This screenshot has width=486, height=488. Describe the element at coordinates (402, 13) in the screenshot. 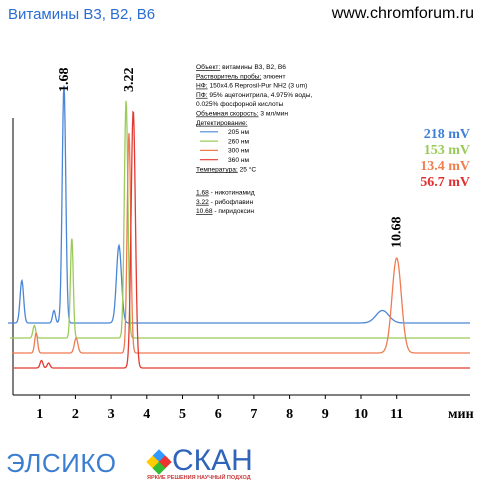

I see `site-url: www.chromforum.ru` at that location.